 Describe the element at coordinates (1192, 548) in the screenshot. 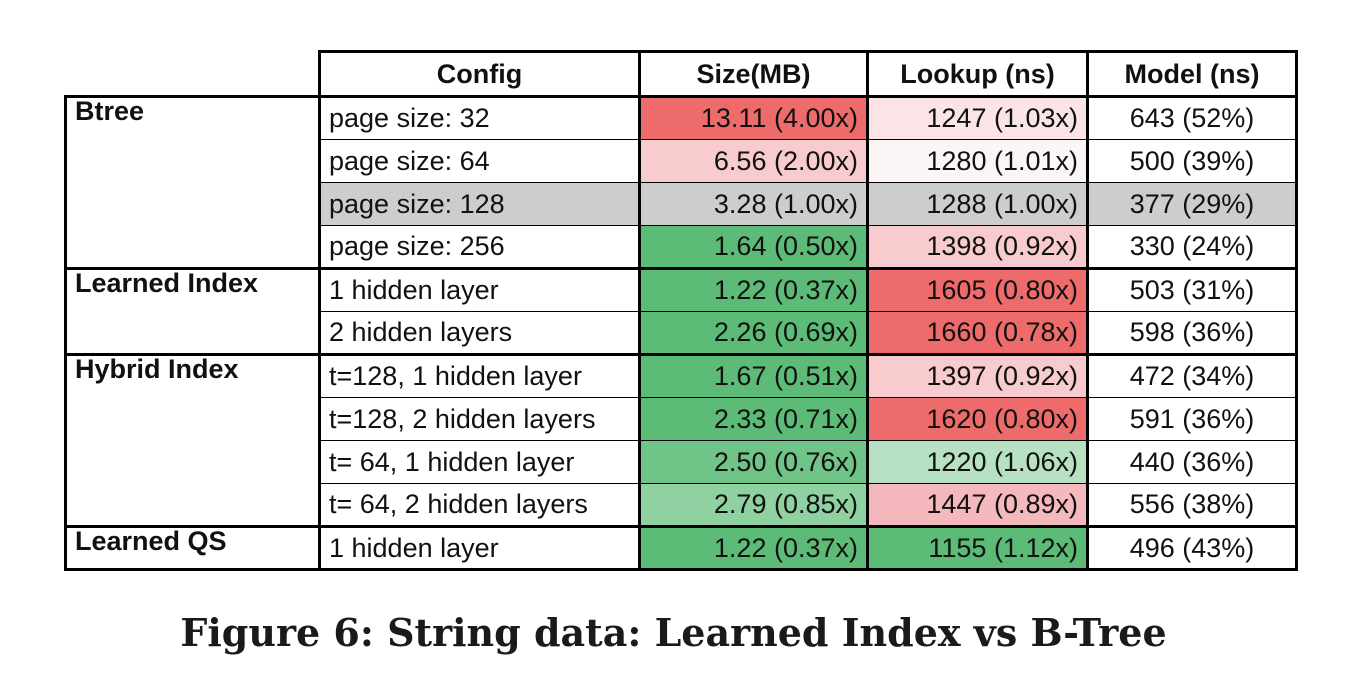

I see `model-cell: 496 (43%)` at that location.